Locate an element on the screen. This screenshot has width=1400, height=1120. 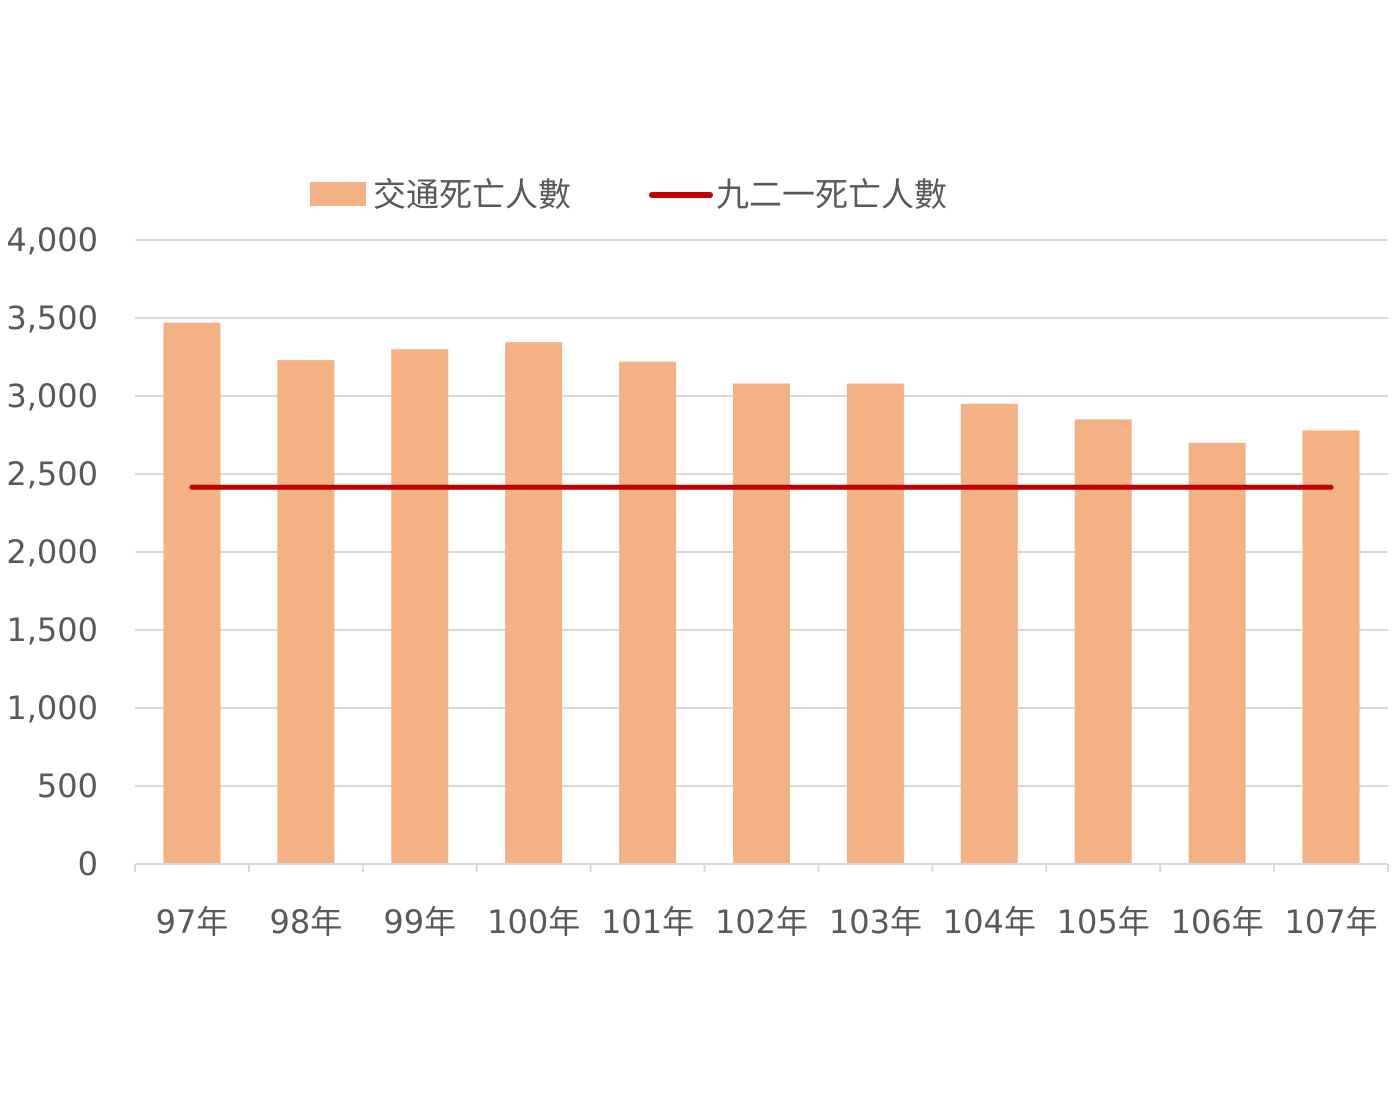
x-axis is located at coordinates (761, 867).